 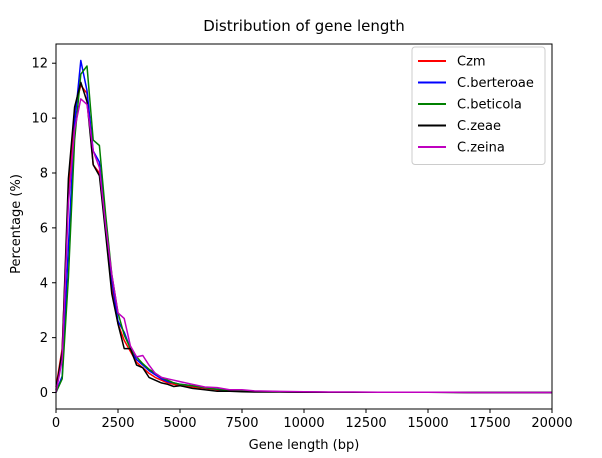 I want to click on legend-entry: C.zeina, so click(x=481, y=148).